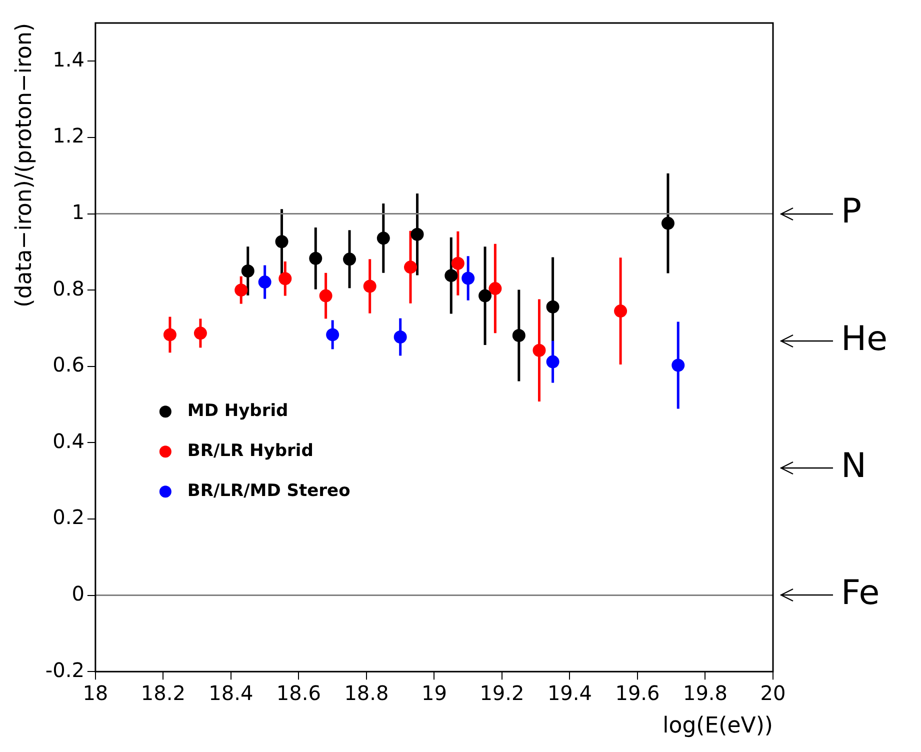  What do you see at coordinates (64, 670) in the screenshot?
I see `y-tick-label: -0.2` at bounding box center [64, 670].